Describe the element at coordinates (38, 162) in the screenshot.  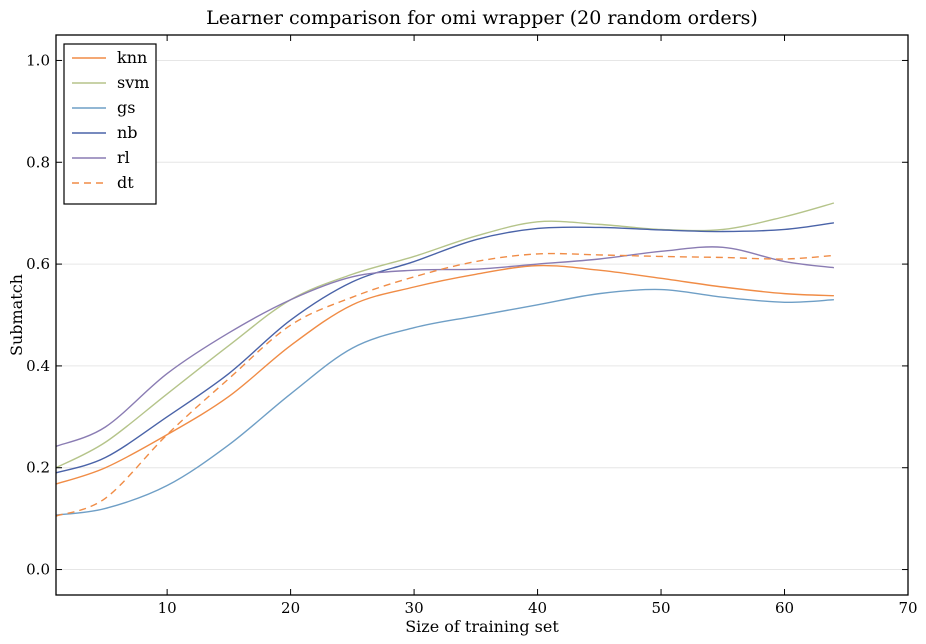
I see `y-tick-label: 0.8` at that location.